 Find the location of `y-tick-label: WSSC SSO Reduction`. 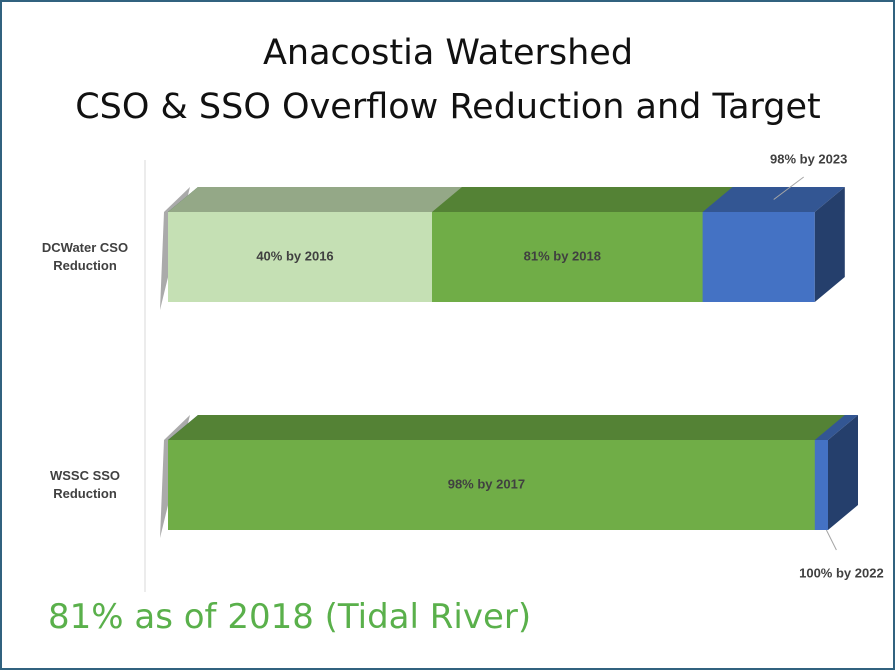

y-tick-label: WSSC SSO Reduction is located at coordinates (85, 484).